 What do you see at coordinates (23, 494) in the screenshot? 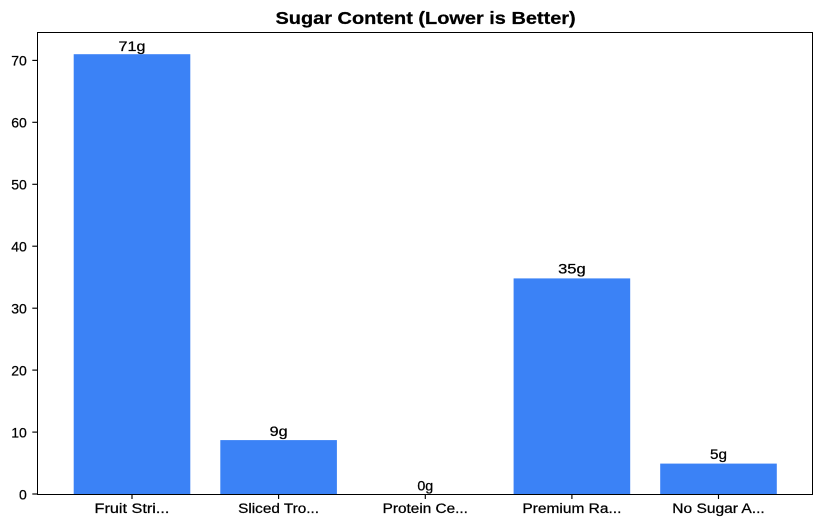
I see `svg-text: 0` at bounding box center [23, 494].